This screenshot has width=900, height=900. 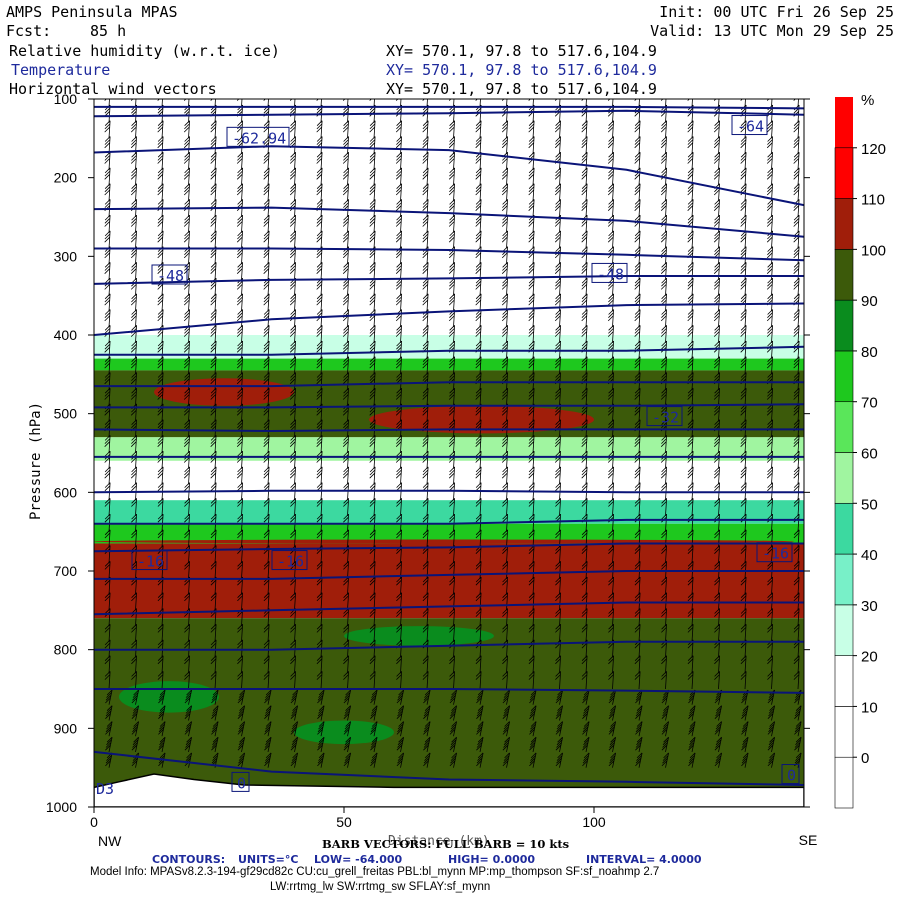 What do you see at coordinates (66, 414) in the screenshot?
I see `y-tick-label: 500` at bounding box center [66, 414].